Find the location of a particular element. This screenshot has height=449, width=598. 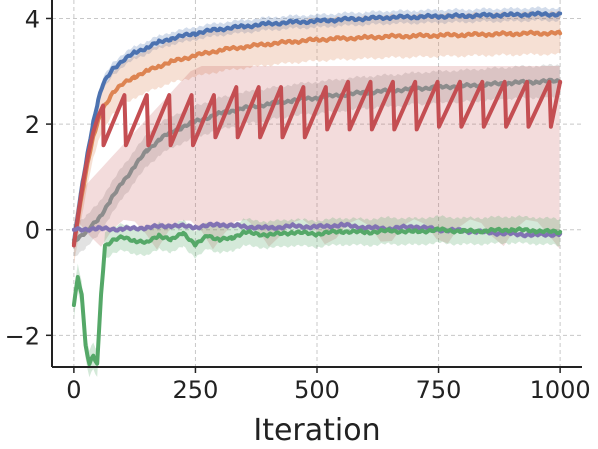

y-tick-label: −2 is located at coordinates (22, 336).